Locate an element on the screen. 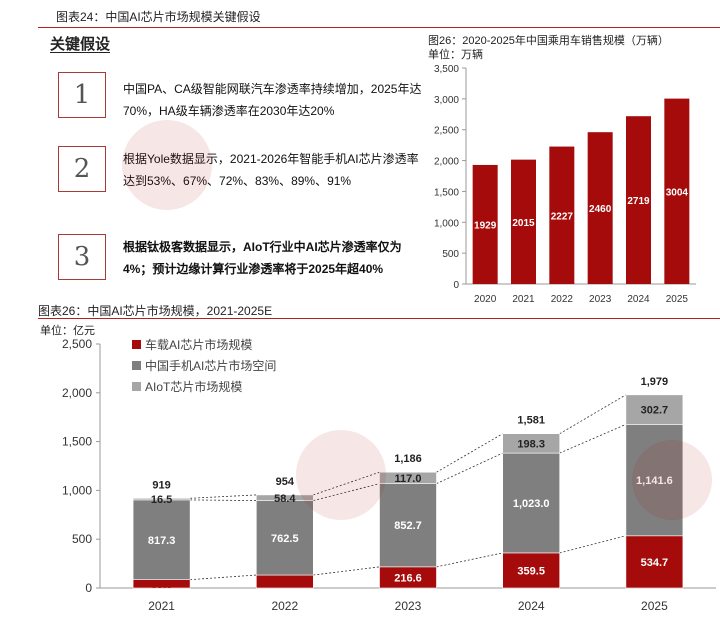 This screenshot has height=624, width=720. ai-segment-value-label: 58.4 is located at coordinates (285, 499).